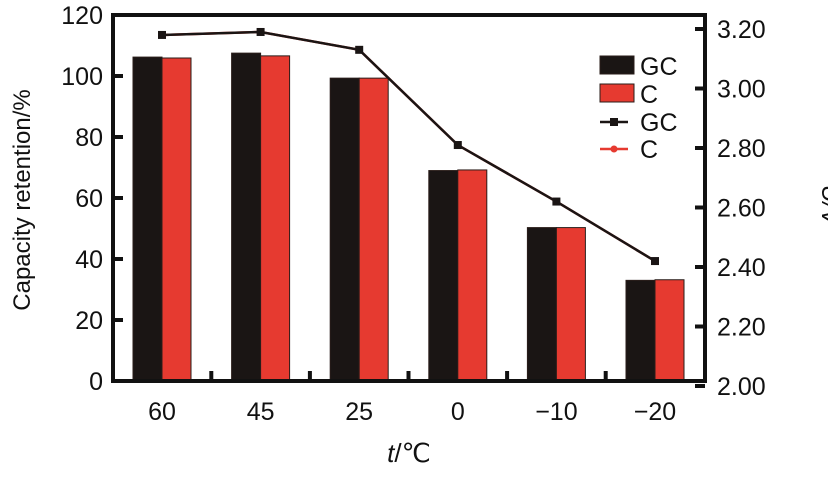  Describe the element at coordinates (412, 453) in the screenshot. I see `x-axis-label-unit: /℃` at that location.